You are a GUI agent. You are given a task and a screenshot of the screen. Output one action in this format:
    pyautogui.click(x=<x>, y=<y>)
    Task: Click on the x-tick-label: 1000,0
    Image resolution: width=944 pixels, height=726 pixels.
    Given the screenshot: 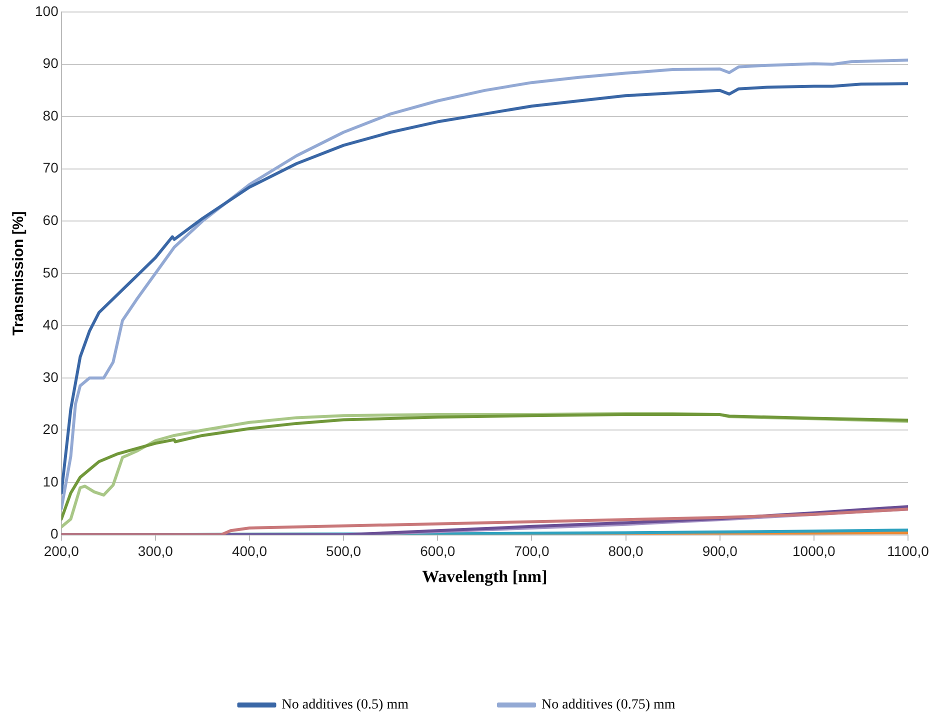 What is the action you would take?
    pyautogui.click(x=814, y=551)
    